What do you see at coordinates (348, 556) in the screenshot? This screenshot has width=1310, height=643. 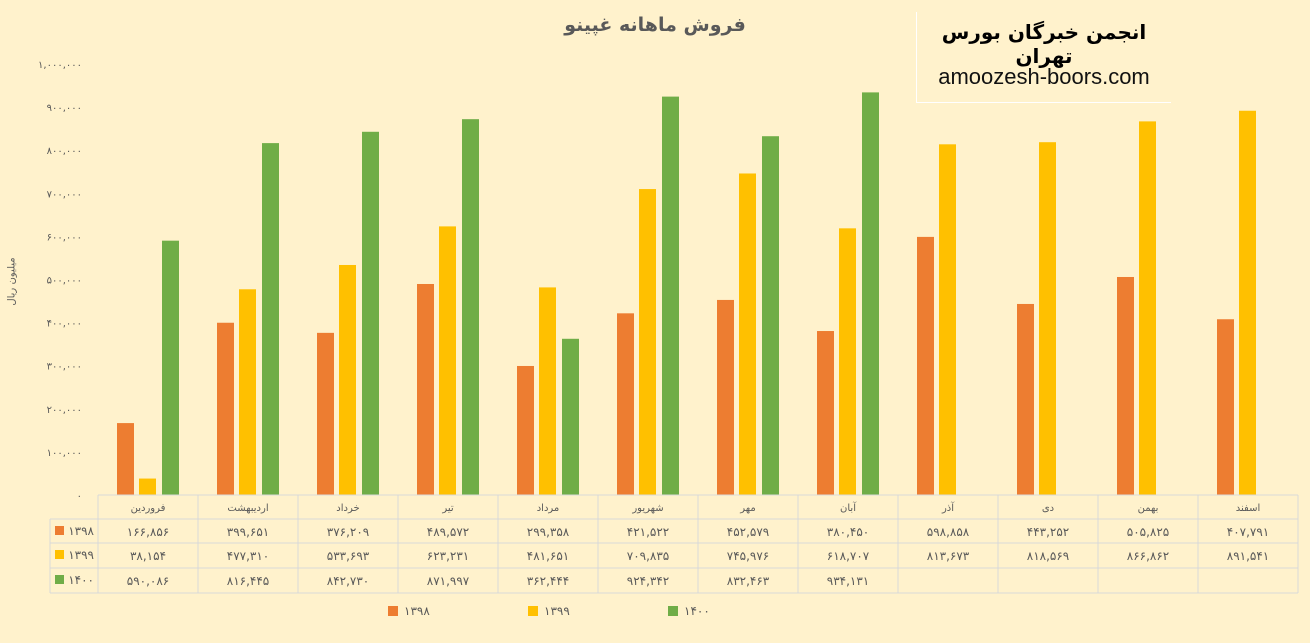 I see `data-label: ۵۳۳,۶۹۳` at bounding box center [348, 556].